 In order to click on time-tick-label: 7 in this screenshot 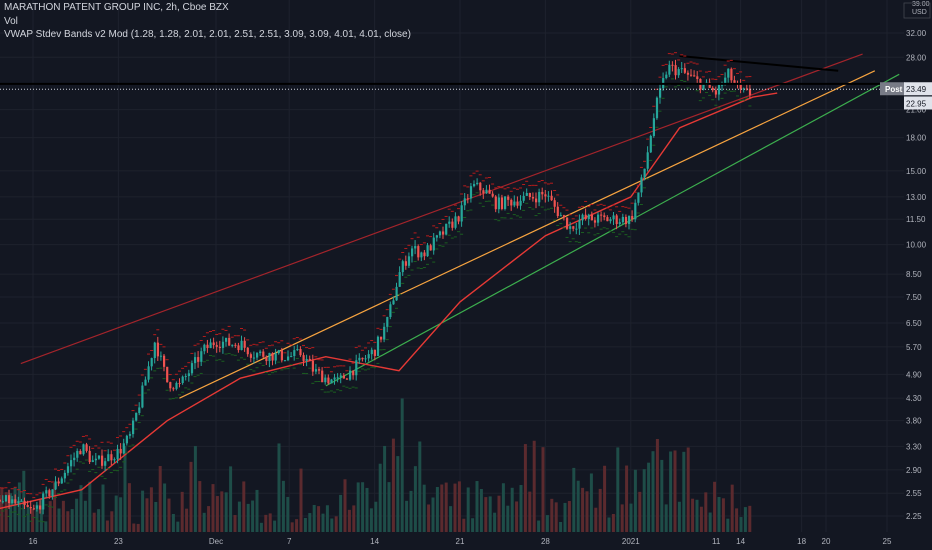, I will do `click(289, 541)`.